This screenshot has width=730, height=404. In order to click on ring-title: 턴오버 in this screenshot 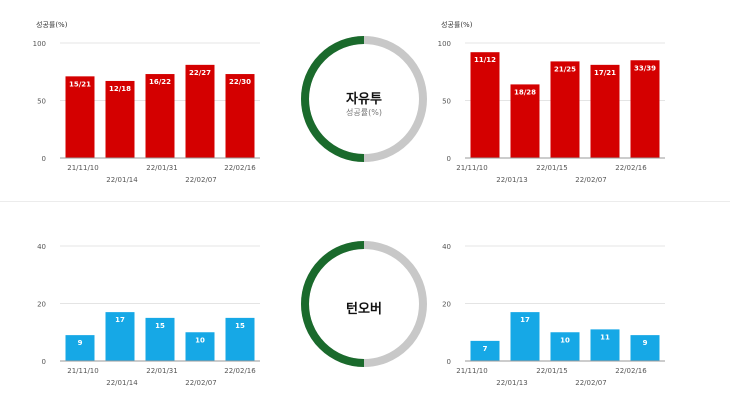, I will do `click(364, 309)`.